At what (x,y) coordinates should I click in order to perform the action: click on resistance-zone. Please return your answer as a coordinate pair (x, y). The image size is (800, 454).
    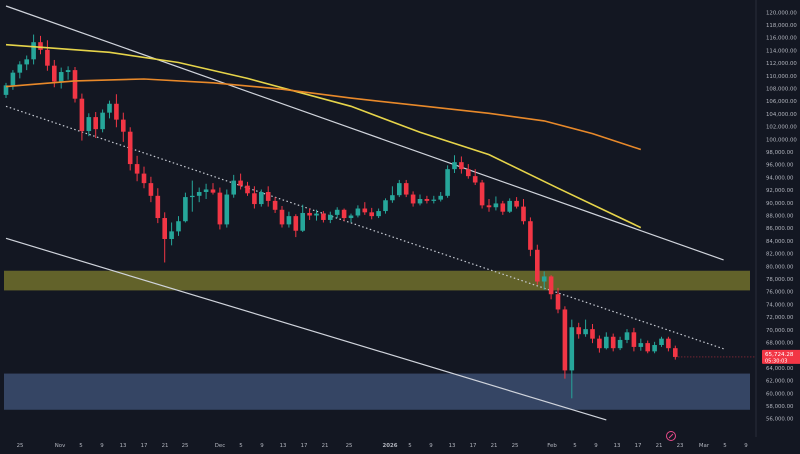
    Looking at the image, I should click on (377, 280).